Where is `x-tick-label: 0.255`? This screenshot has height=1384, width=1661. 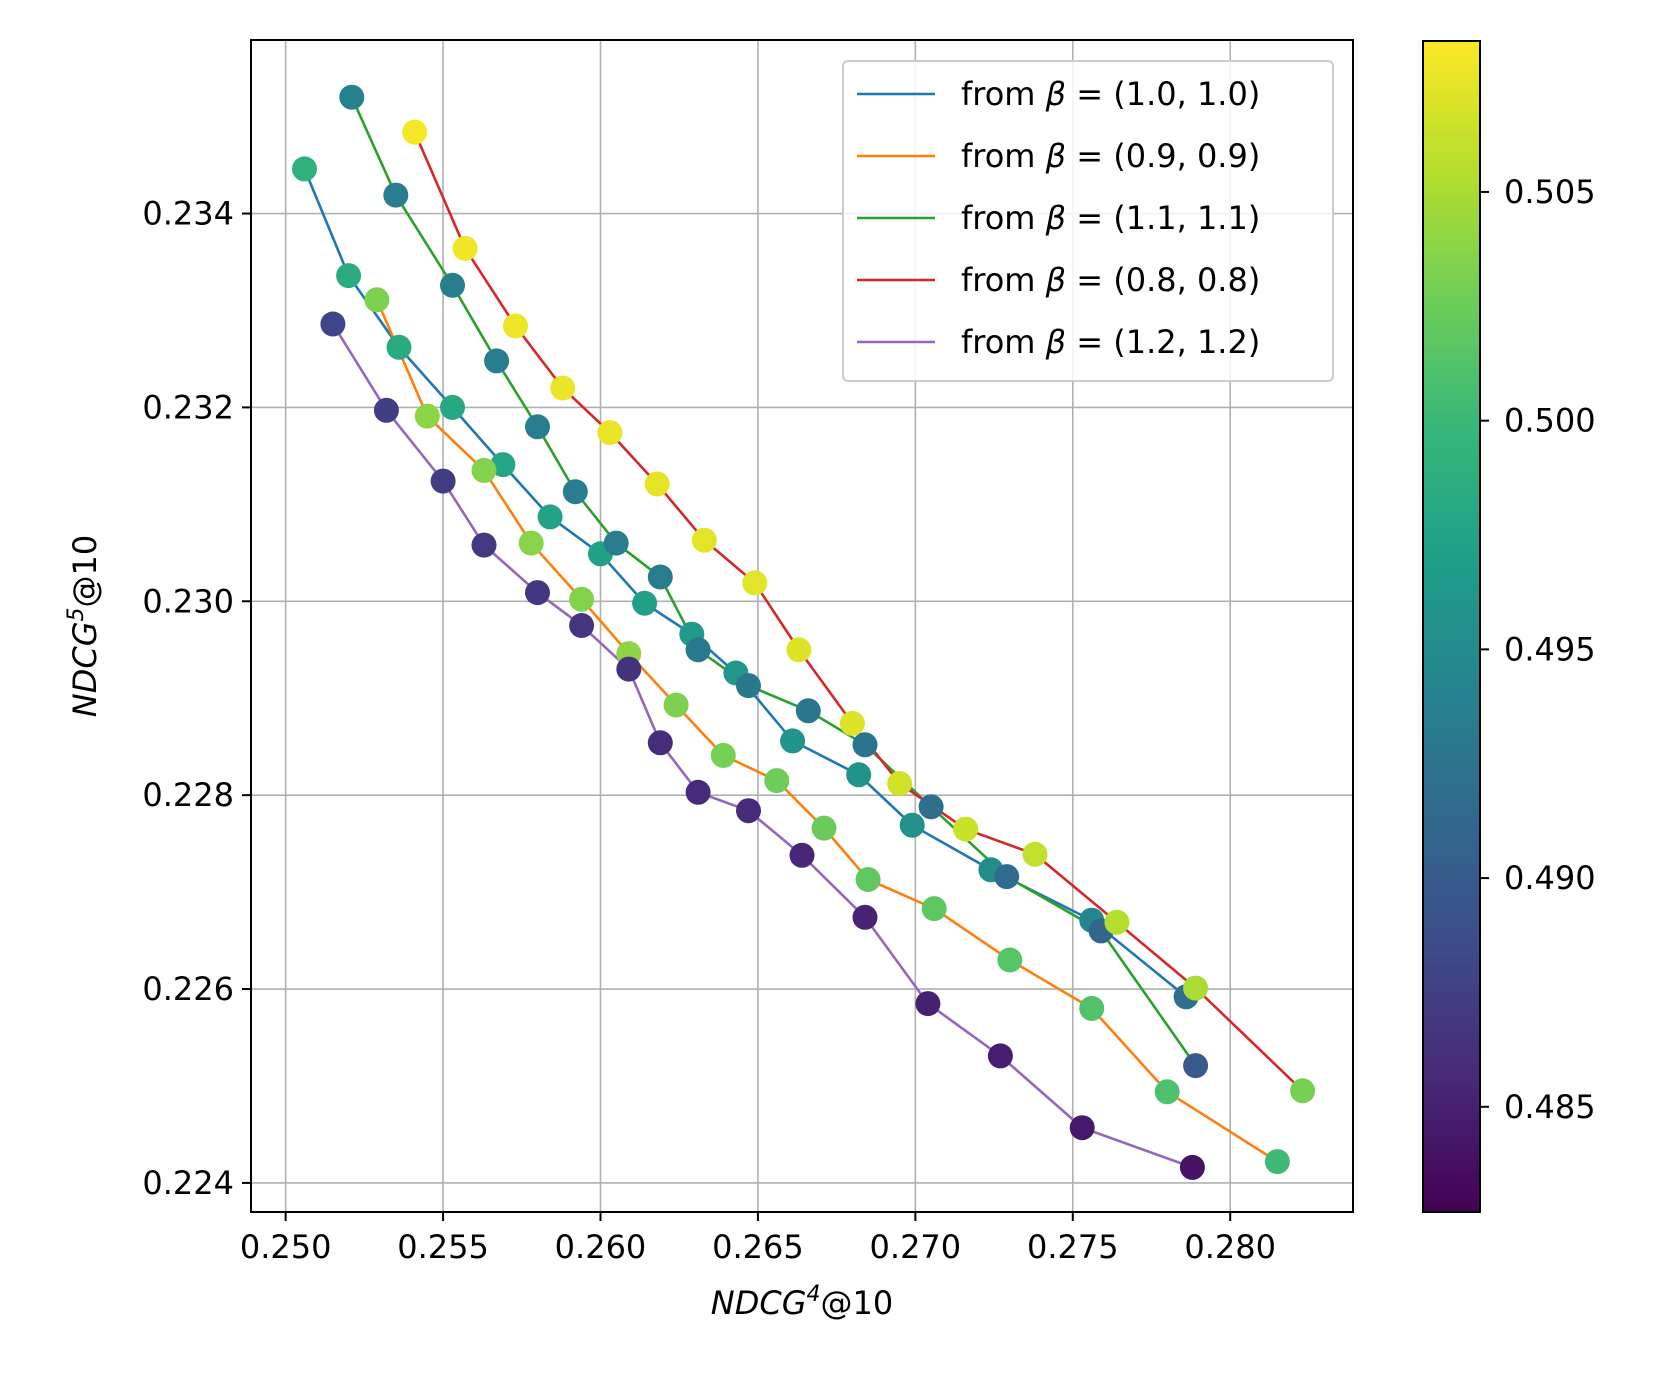
x-tick-label: 0.255 is located at coordinates (443, 1247).